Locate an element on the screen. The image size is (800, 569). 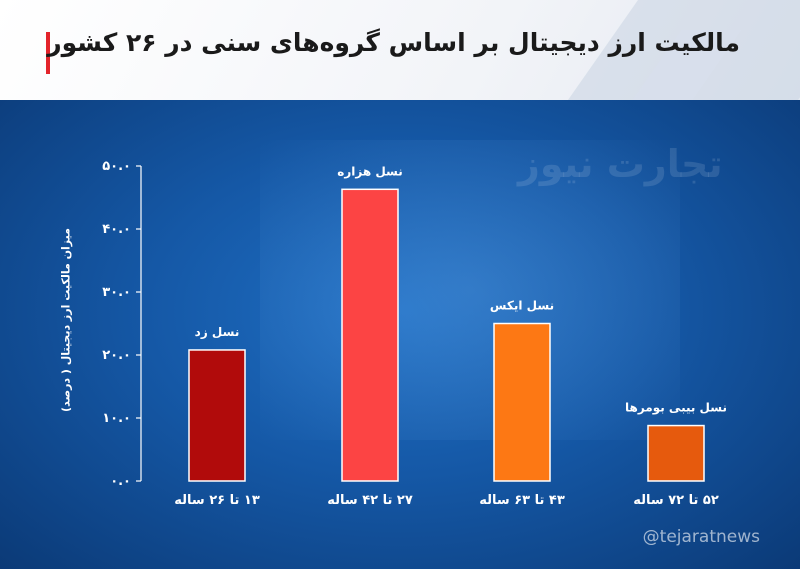
x-category-label: ۴۳ تا ۶۳ ساله is located at coordinates (522, 500).